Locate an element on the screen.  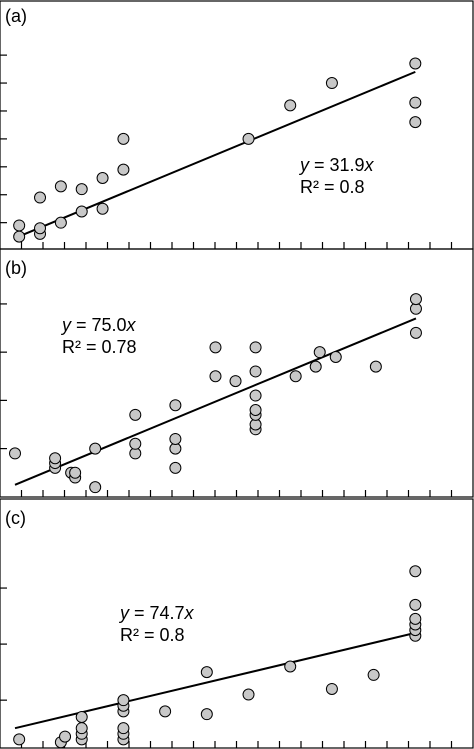
panel-b-equation: y = 75.0x is located at coordinates (98, 325).